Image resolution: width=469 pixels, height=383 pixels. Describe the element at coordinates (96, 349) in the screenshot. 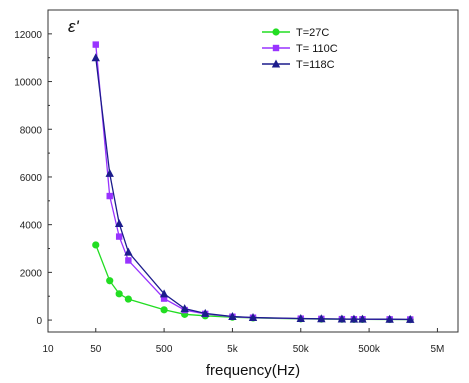

I see `x-tick-label: 50` at that location.